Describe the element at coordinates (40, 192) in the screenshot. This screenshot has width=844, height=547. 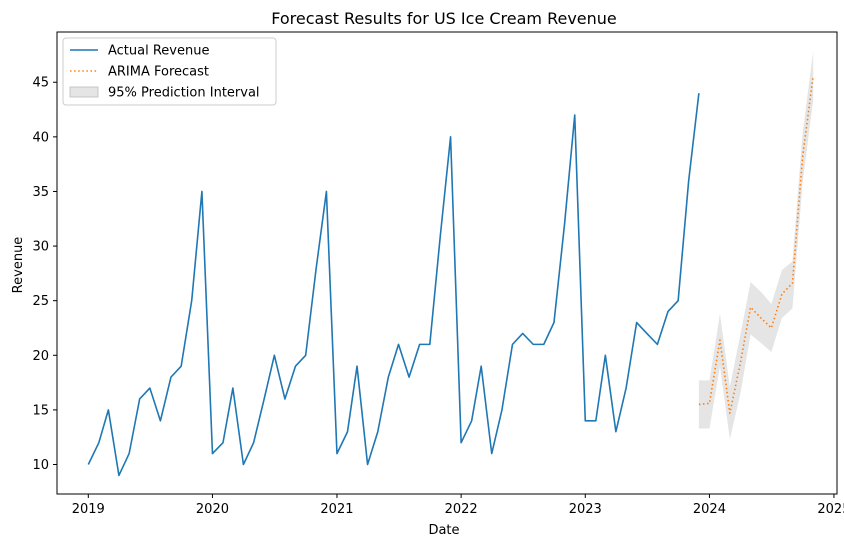
I see `y-tick-label: 35` at that location.